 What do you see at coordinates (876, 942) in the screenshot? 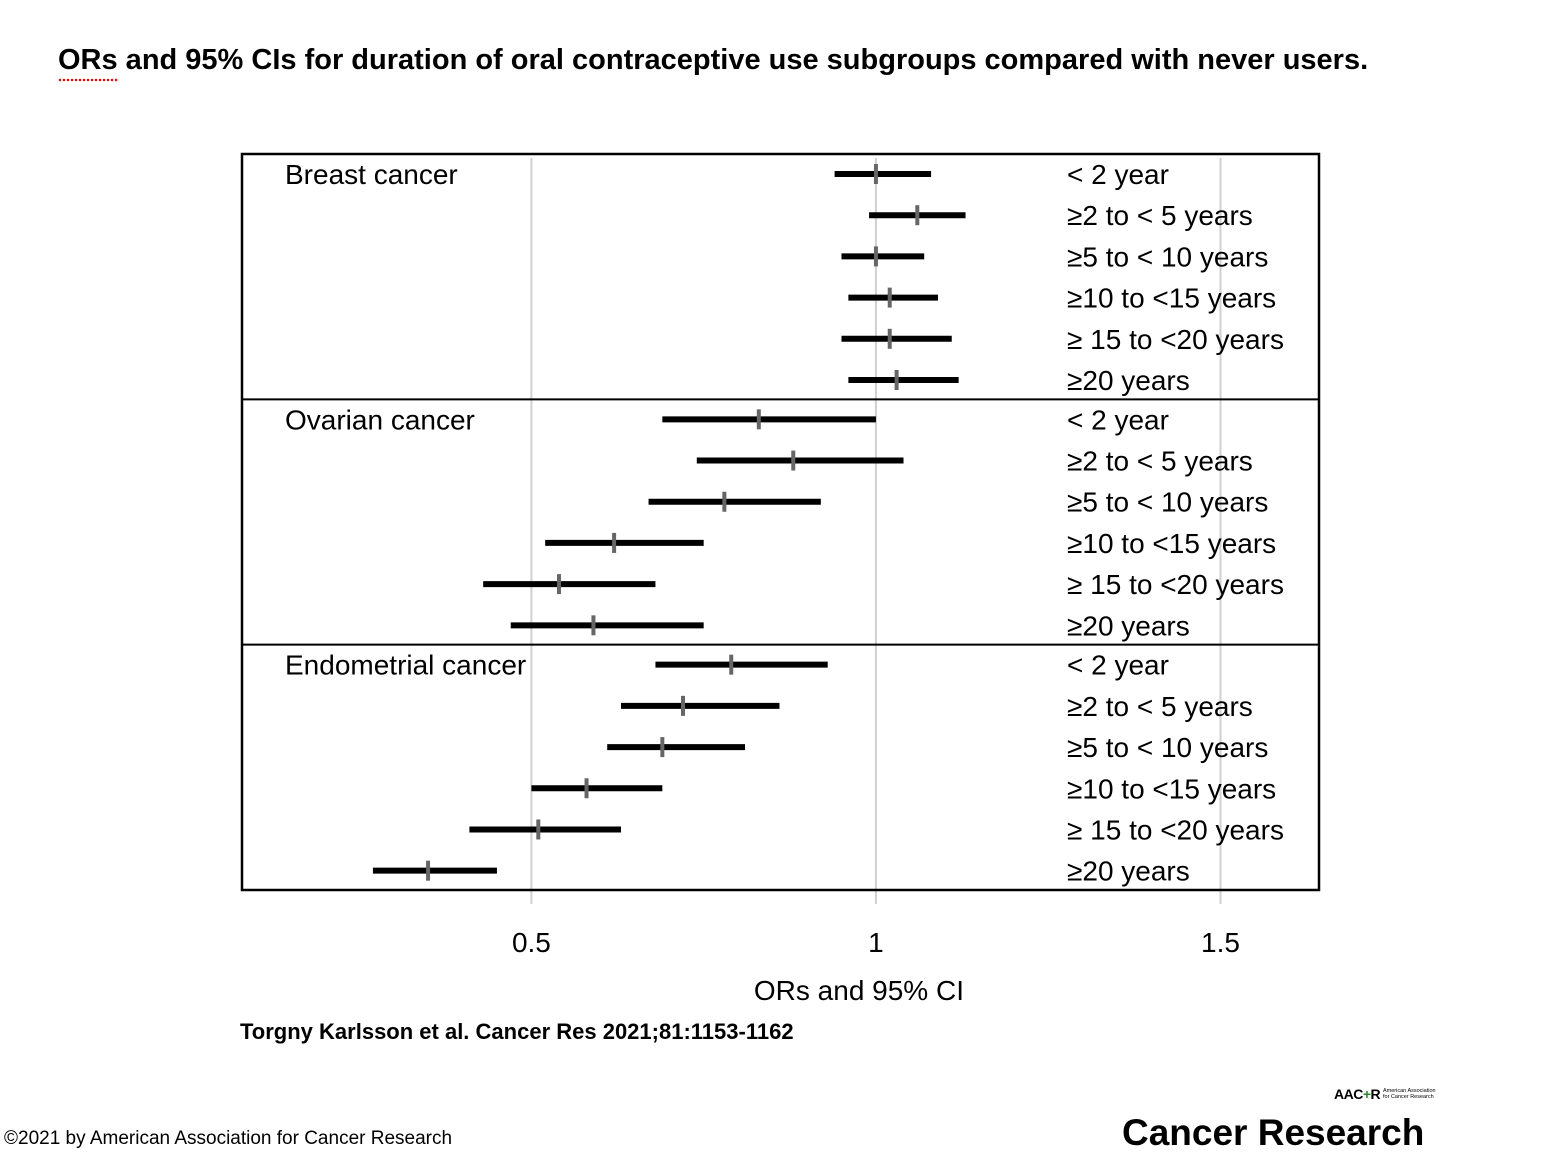
I see `x-tick-label: 1` at bounding box center [876, 942].